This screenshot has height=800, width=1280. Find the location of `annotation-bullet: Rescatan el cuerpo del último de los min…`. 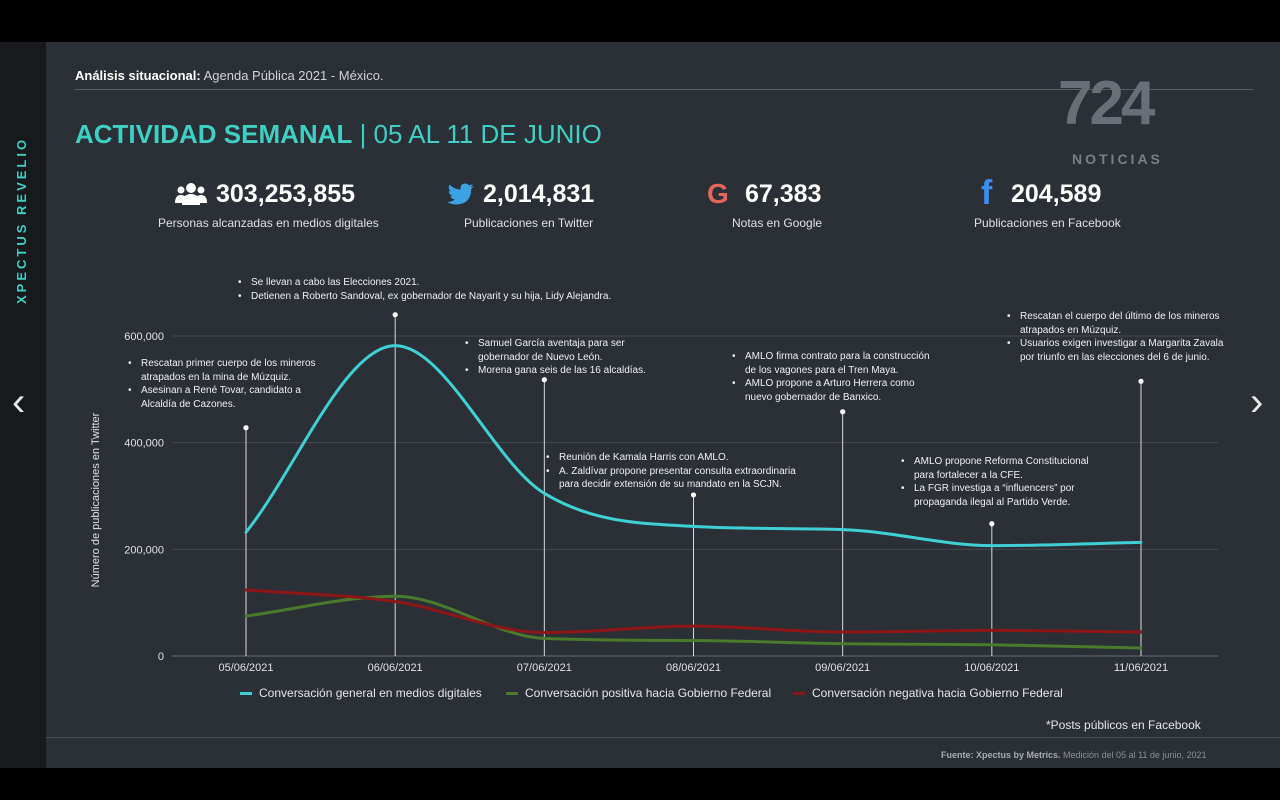

annotation-bullet: Rescatan el cuerpo del último de los min… is located at coordinates (1115, 323).